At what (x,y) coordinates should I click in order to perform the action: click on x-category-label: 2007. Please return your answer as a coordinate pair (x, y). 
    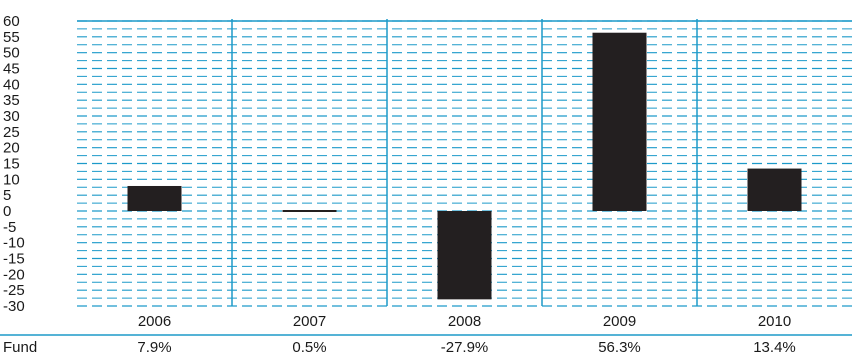
    Looking at the image, I should click on (309, 321).